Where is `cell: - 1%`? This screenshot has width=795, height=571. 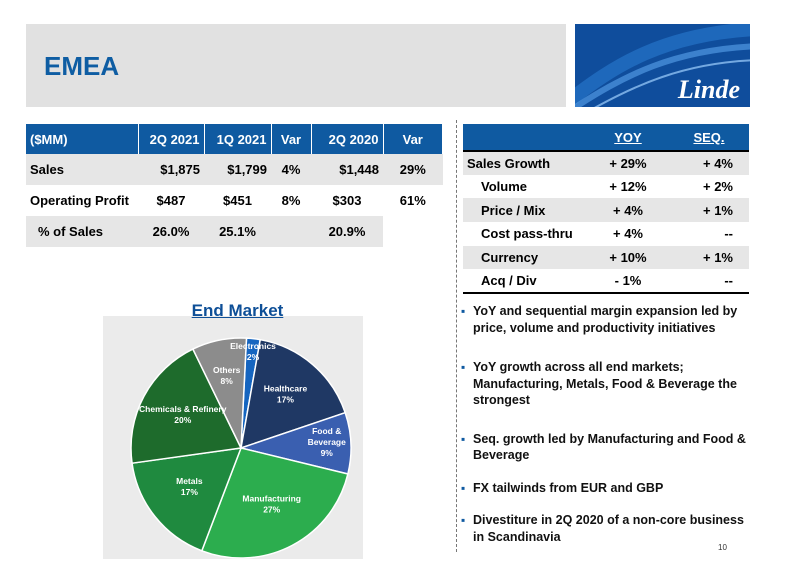
cell: - 1% is located at coordinates (628, 282).